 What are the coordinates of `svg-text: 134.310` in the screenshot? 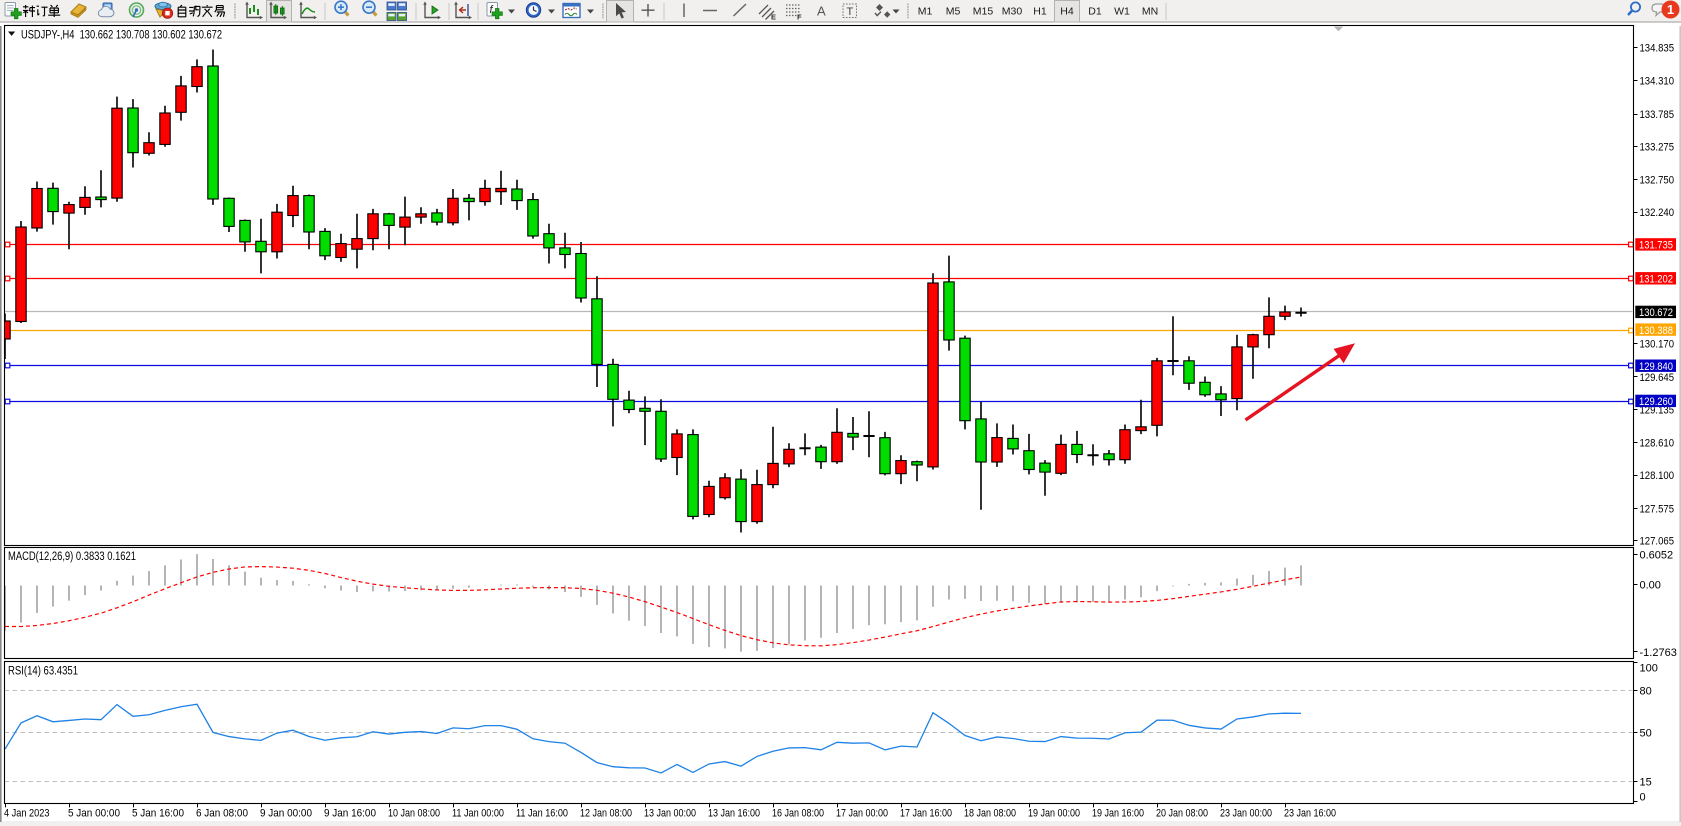 It's located at (1657, 82).